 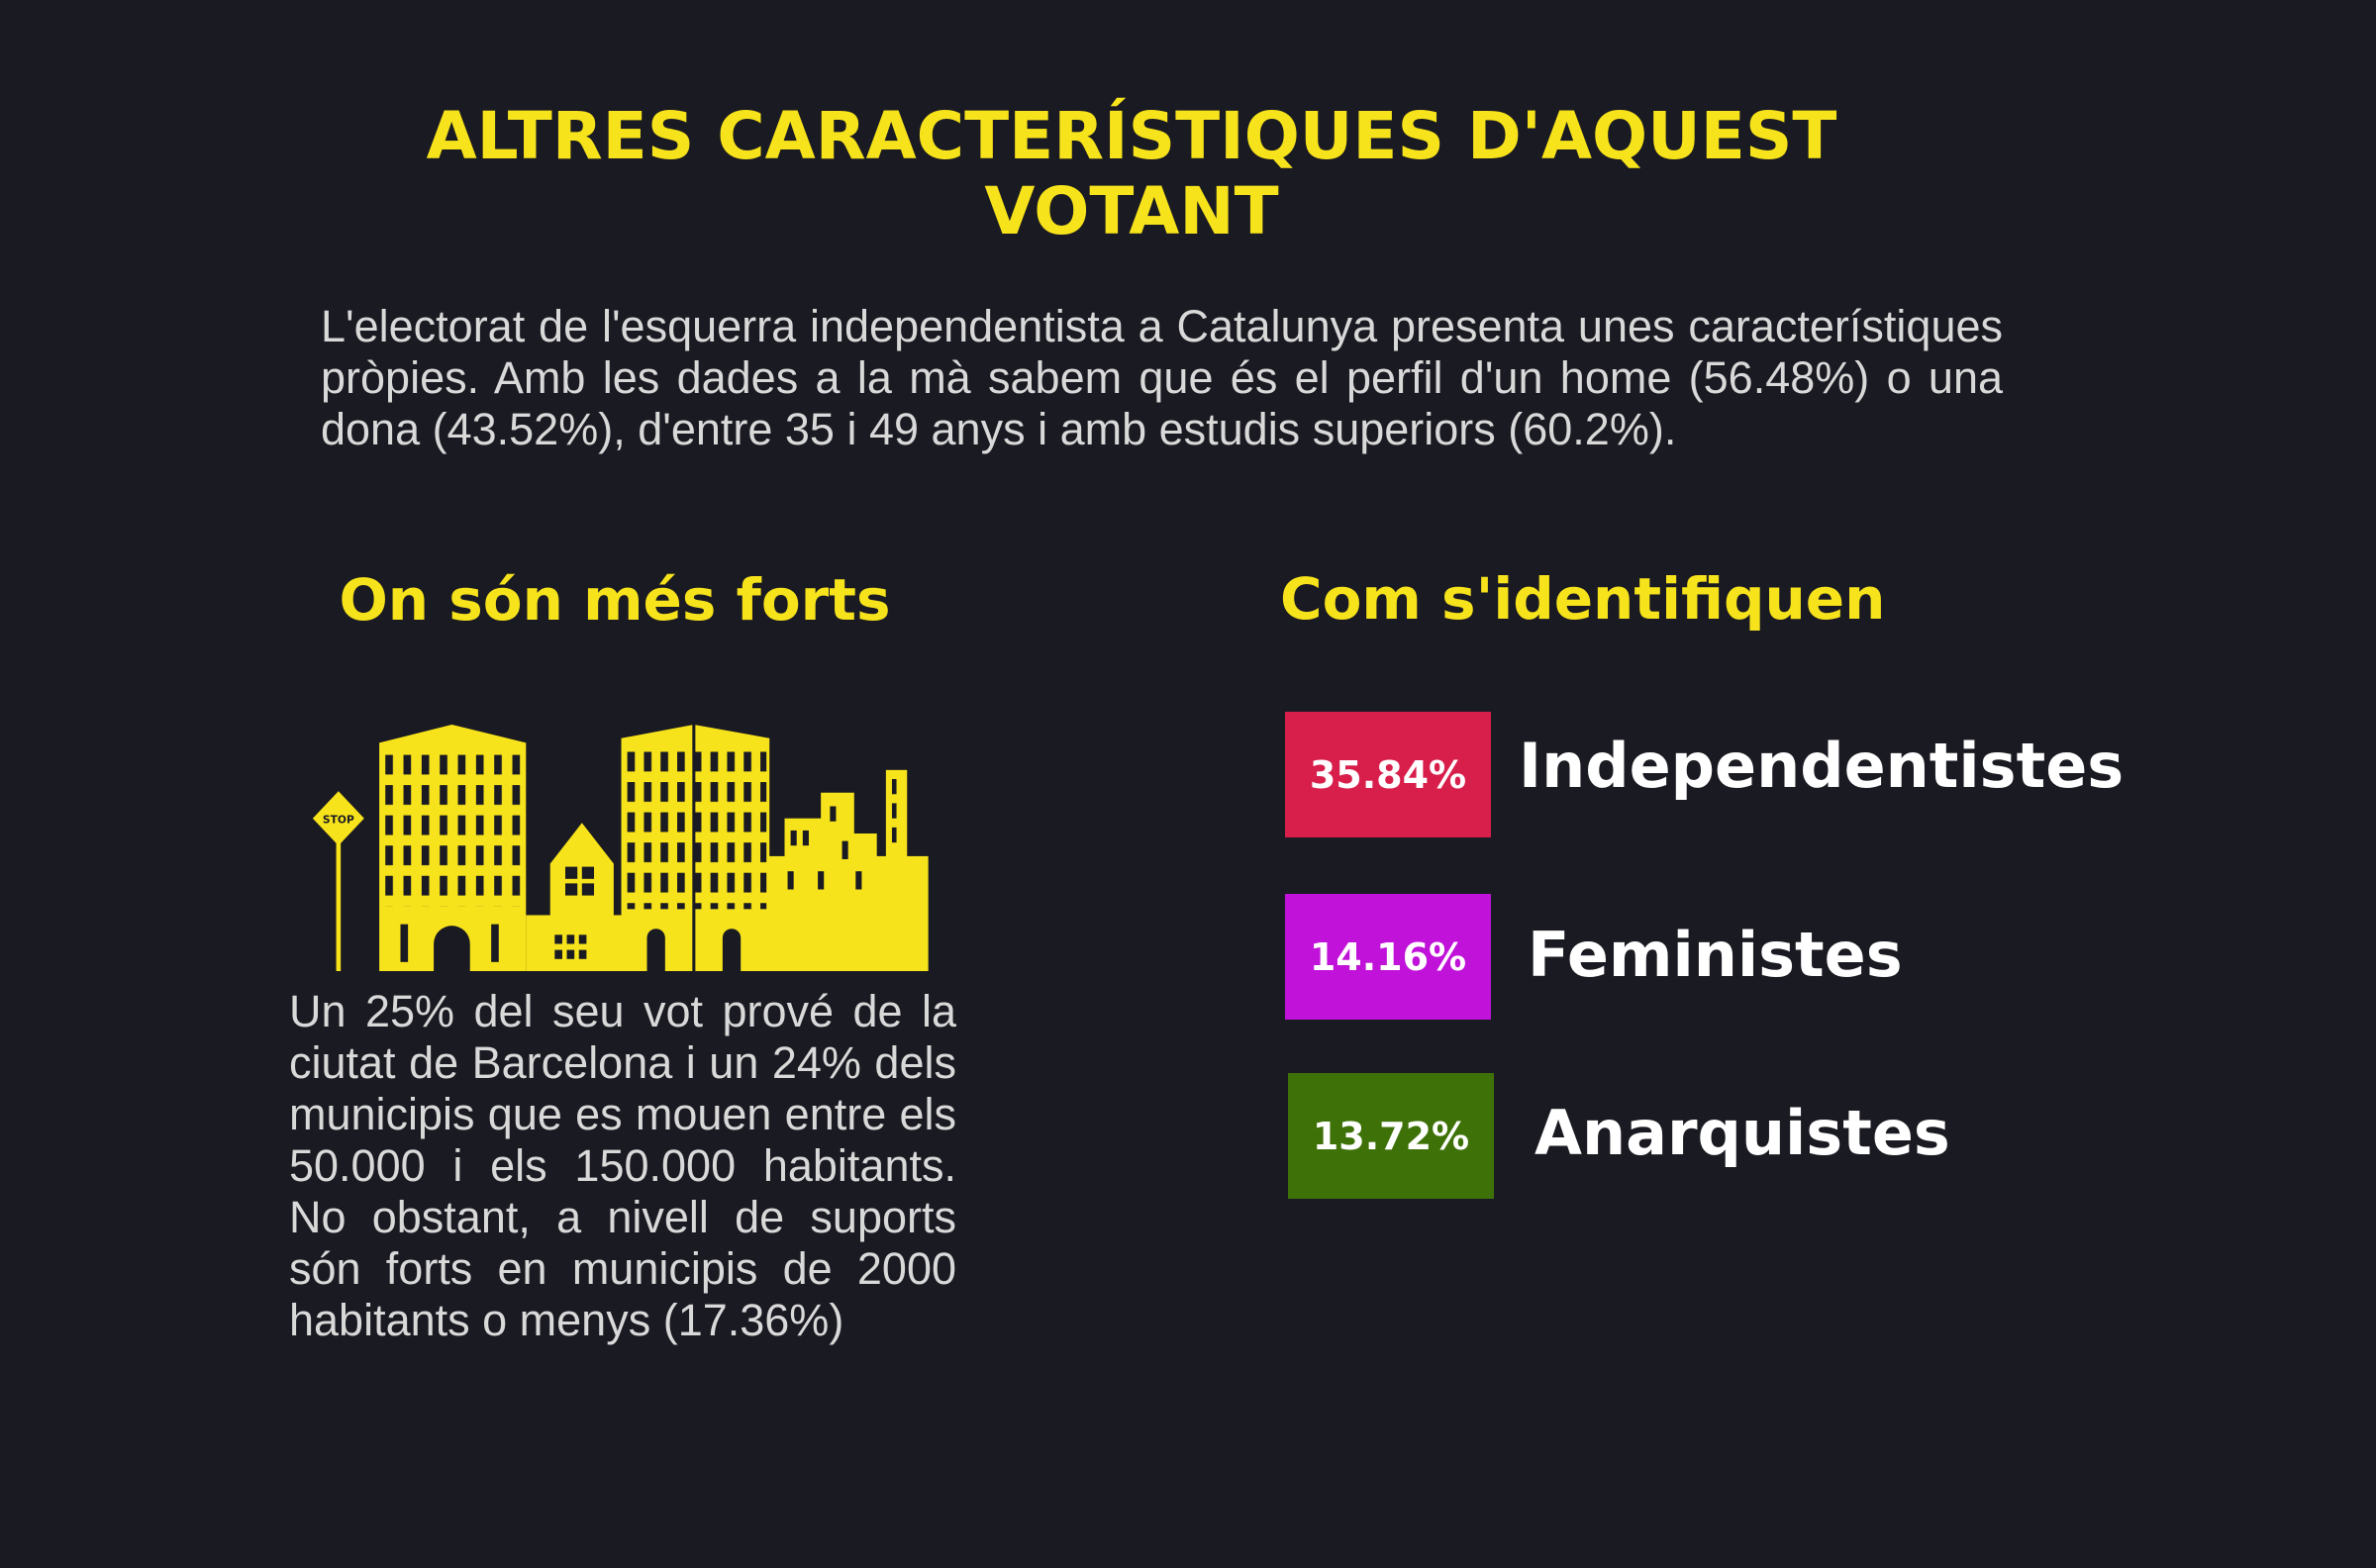 What do you see at coordinates (1132, 173) in the screenshot?
I see `title: ALTRES CARACTERÍSTIQUES D'AQUEST VOTANT` at bounding box center [1132, 173].